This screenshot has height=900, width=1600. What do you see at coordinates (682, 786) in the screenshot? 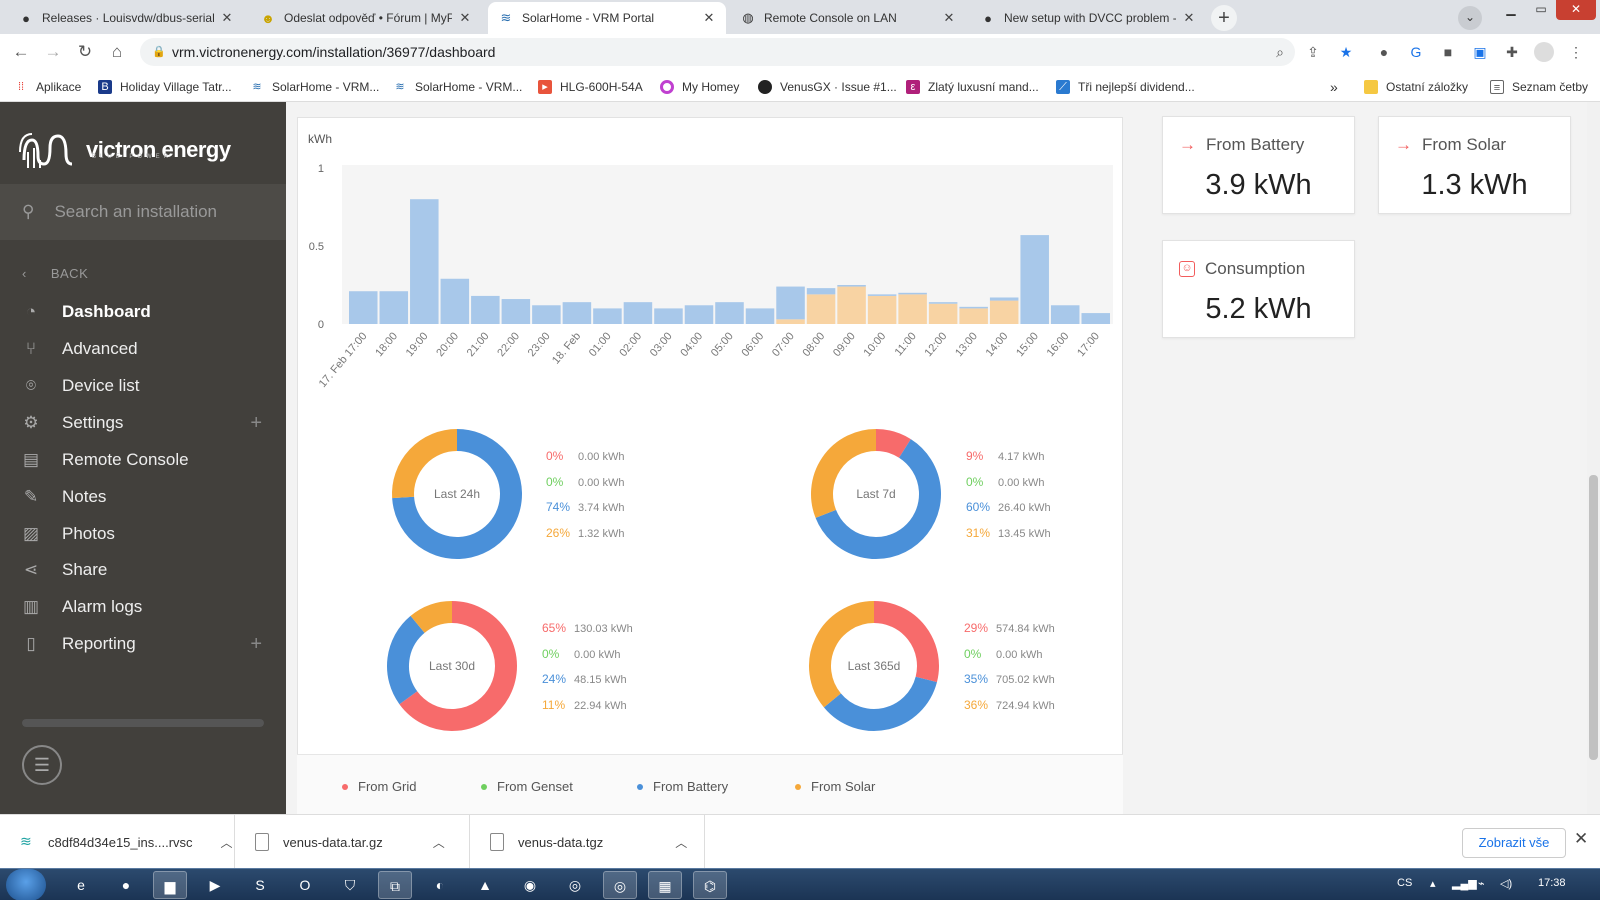
I see `legend-item-battery: From Battery` at bounding box center [682, 786].